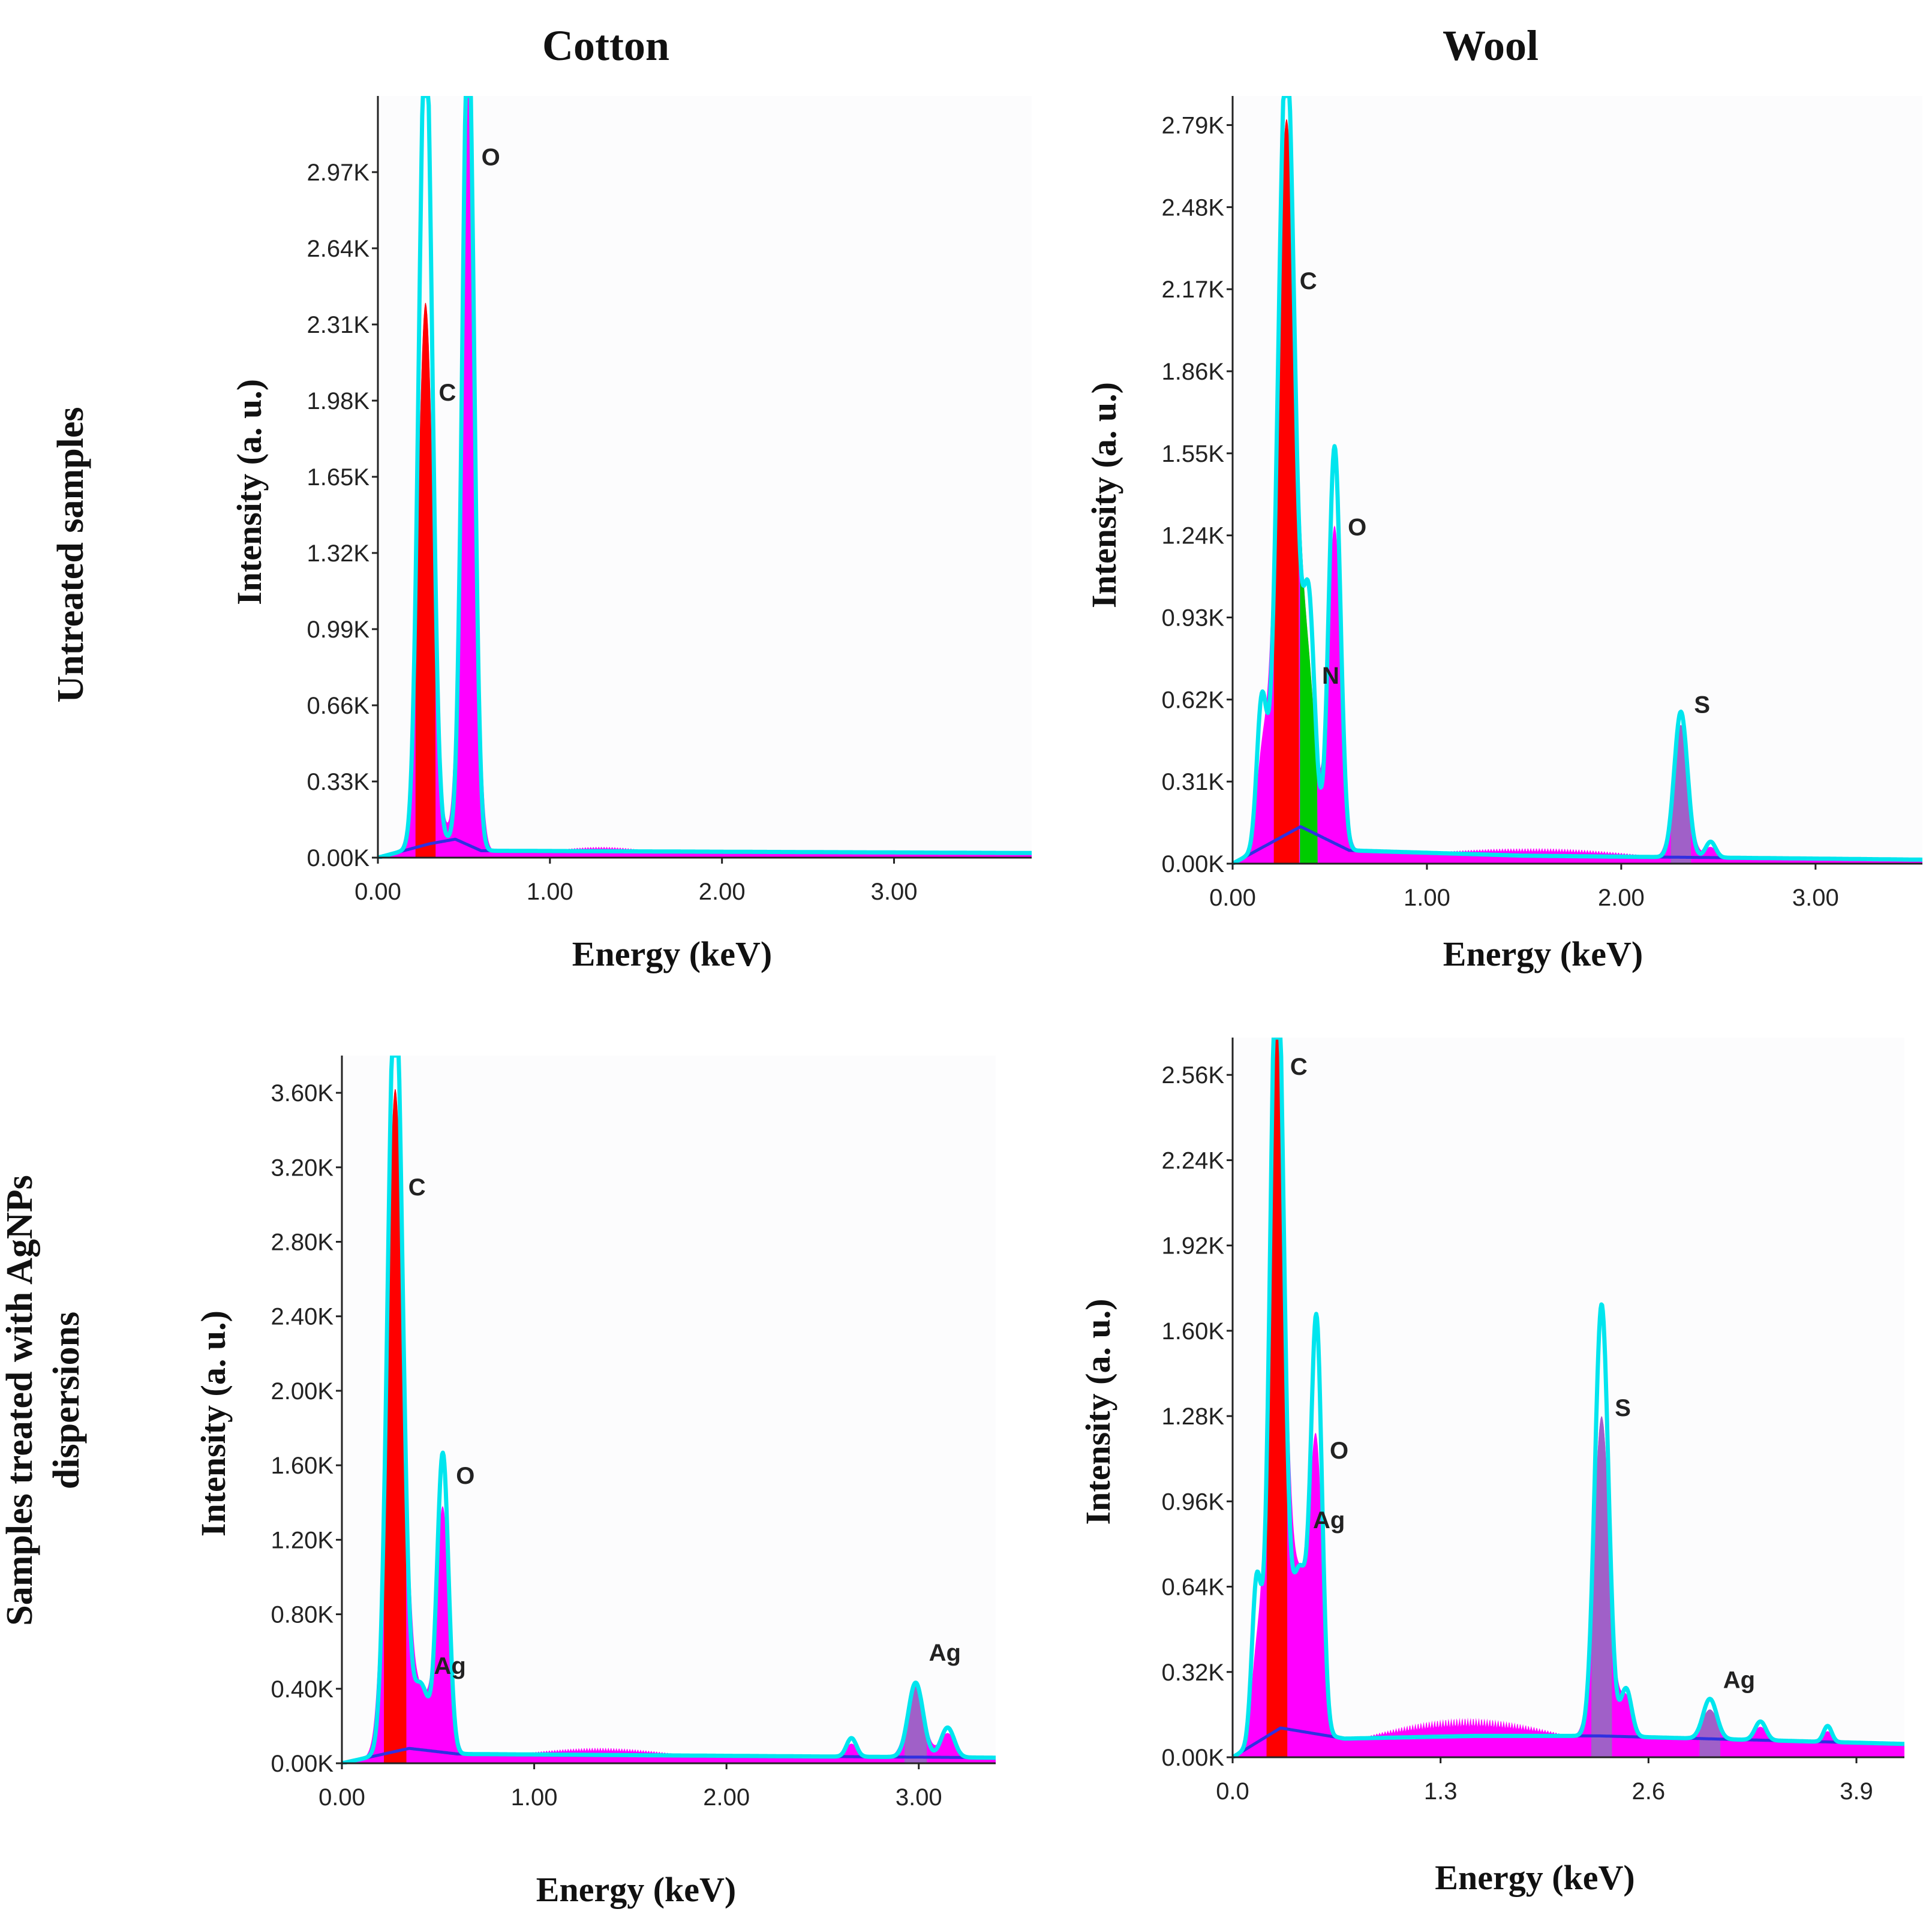 The width and height of the screenshot is (1932, 1921). Describe the element at coordinates (1330, 676) in the screenshot. I see `peak-label-N: N` at that location.